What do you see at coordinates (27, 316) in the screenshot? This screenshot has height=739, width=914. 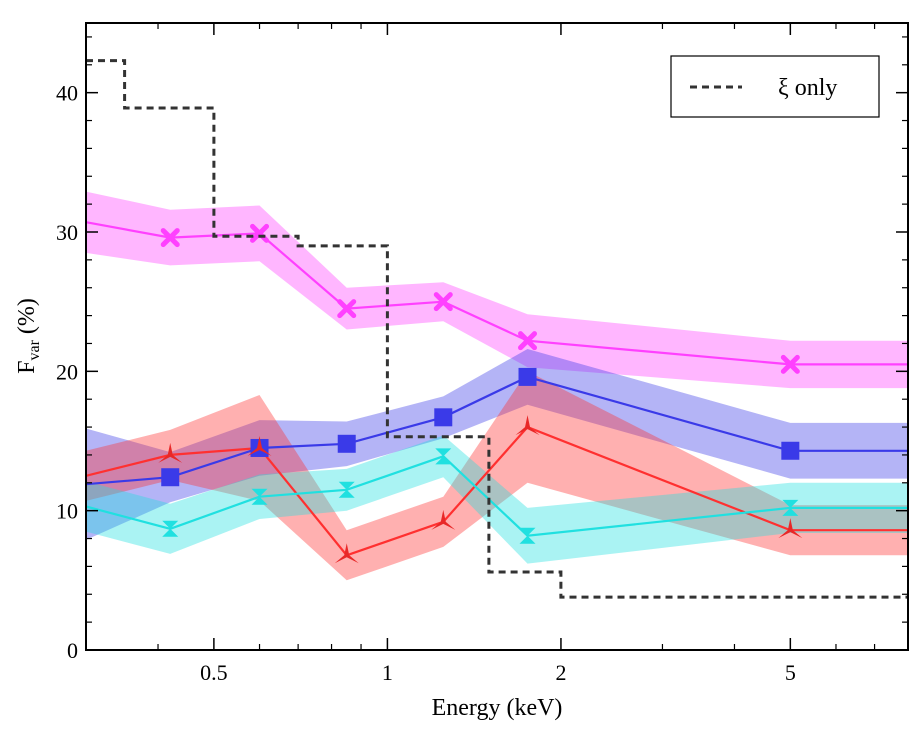 I see `y-axis-title-unit: (%)` at bounding box center [27, 316].